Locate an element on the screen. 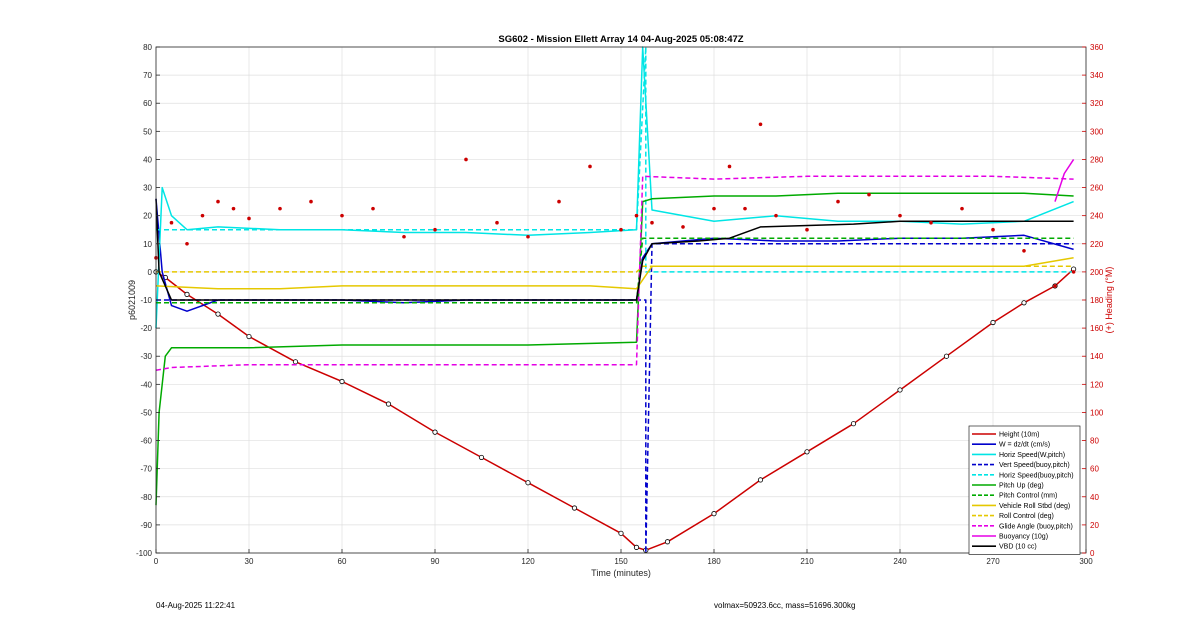  x-tick-label: 270 is located at coordinates (993, 561).